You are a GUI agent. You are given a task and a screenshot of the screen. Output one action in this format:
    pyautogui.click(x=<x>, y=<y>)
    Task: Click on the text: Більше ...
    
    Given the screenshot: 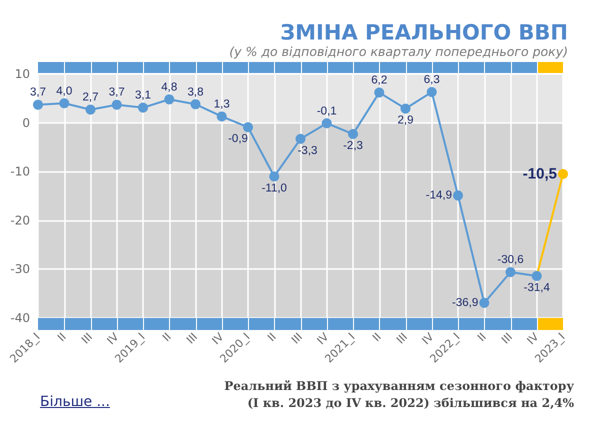 What is the action you would take?
    pyautogui.click(x=75, y=402)
    